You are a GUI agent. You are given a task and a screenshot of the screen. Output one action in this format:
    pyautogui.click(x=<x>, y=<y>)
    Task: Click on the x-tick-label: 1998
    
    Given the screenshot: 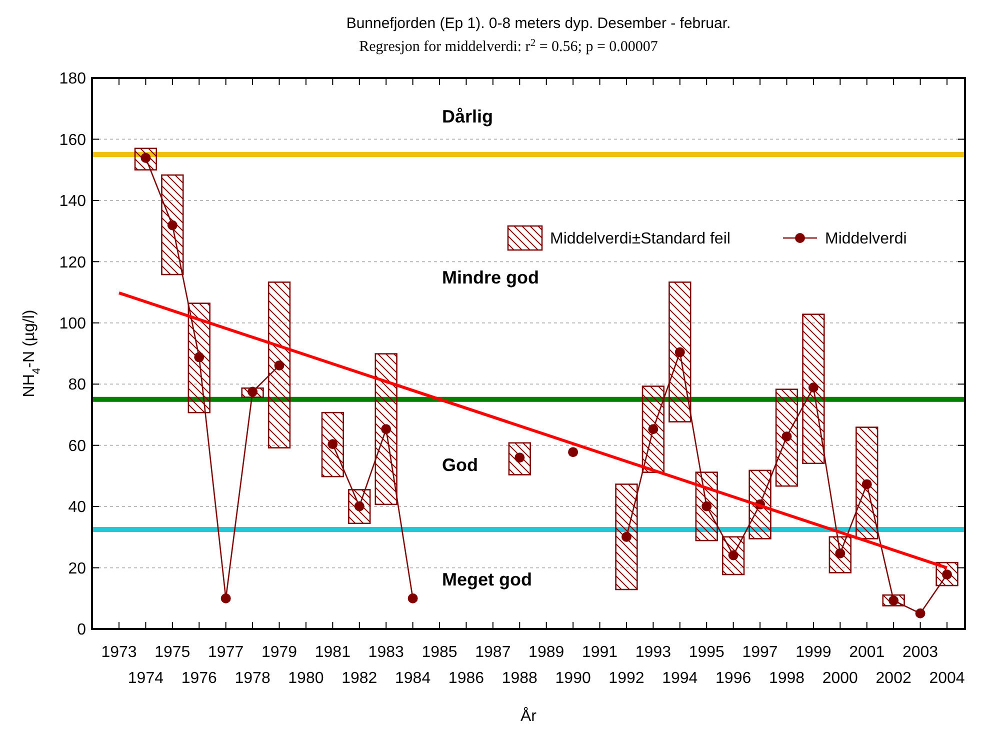 What is the action you would take?
    pyautogui.click(x=786, y=678)
    